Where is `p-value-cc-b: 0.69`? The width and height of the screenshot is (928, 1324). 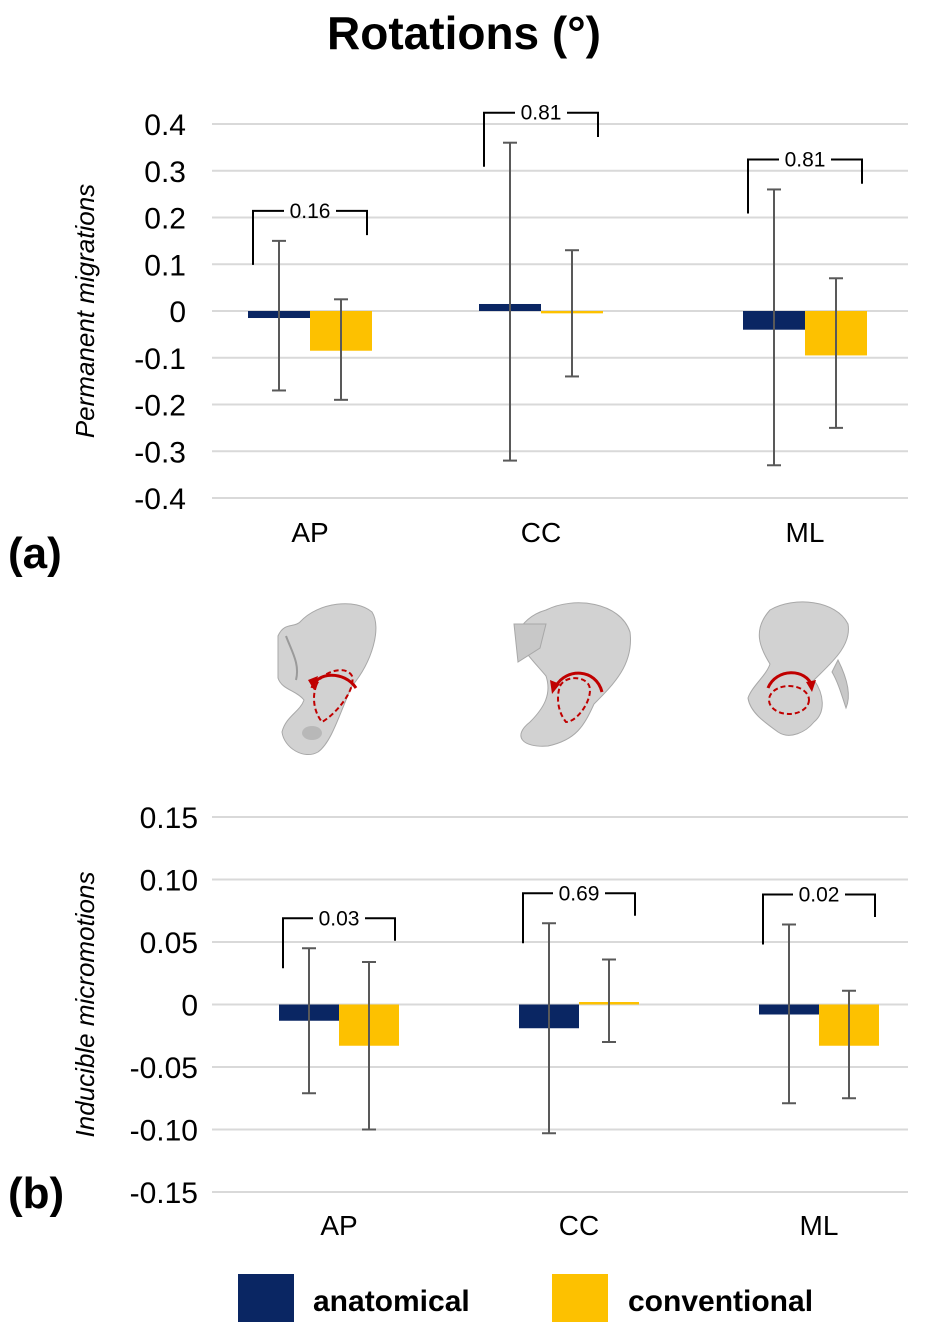 p-value-cc-b: 0.69 is located at coordinates (579, 893).